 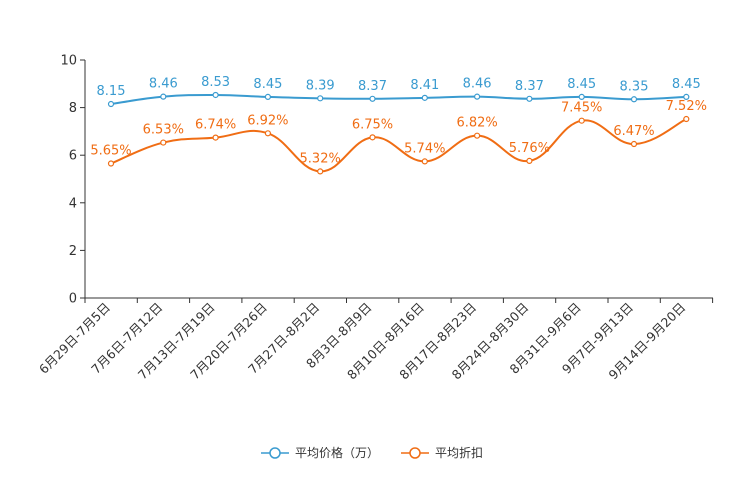 I want to click on legend-item-price: 平均价格（万）, so click(x=319, y=452).